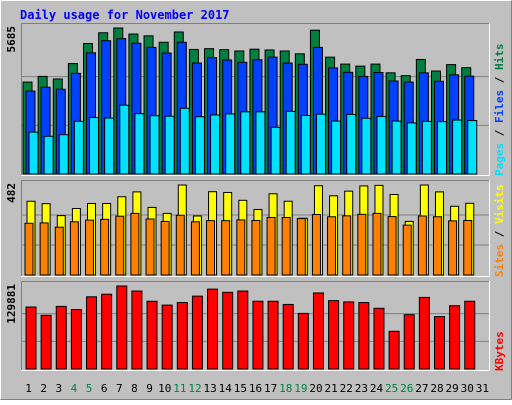 The width and height of the screenshot is (512, 405). What do you see at coordinates (377, 388) in the screenshot?
I see `day-tick: 24` at bounding box center [377, 388].